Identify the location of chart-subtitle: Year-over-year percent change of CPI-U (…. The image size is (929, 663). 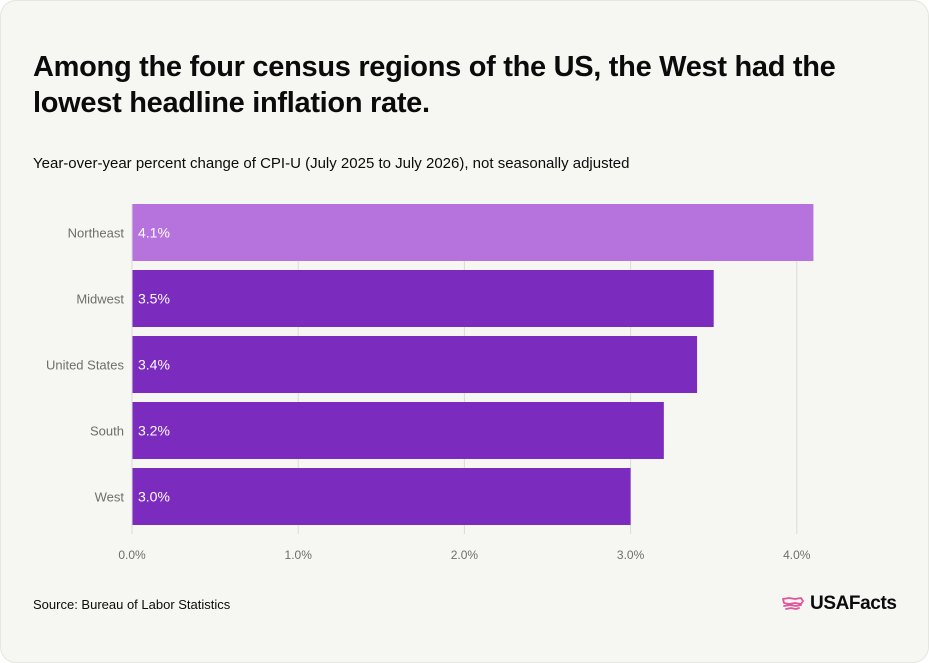
(331, 163).